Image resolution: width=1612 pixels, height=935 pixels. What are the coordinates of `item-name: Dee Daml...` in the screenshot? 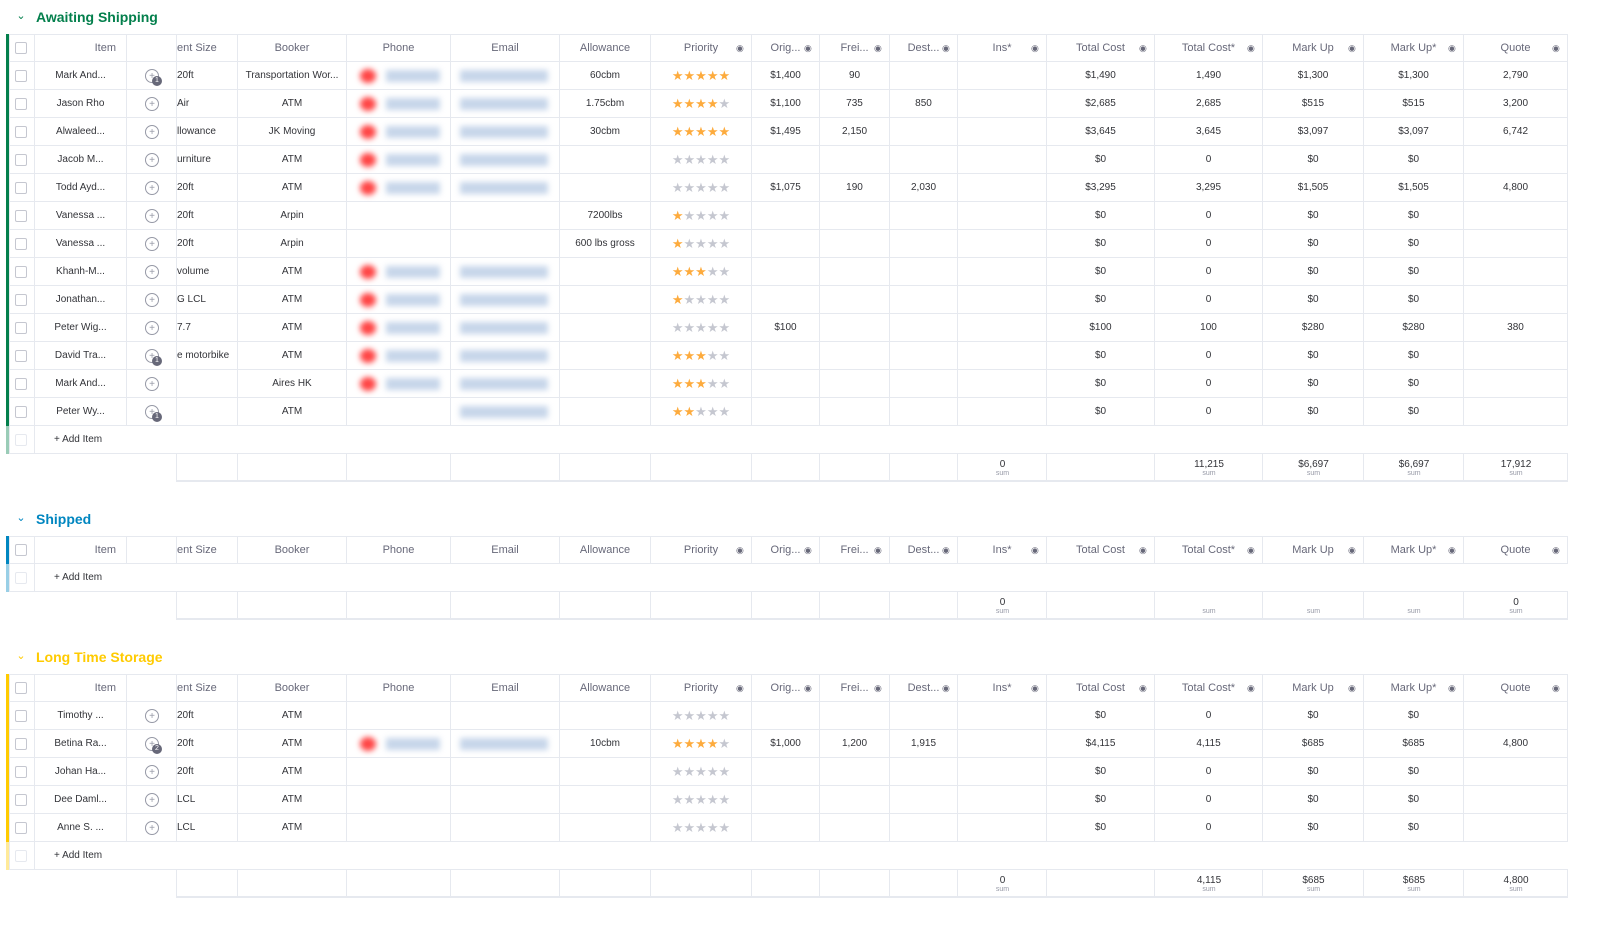 It's located at (81, 800).